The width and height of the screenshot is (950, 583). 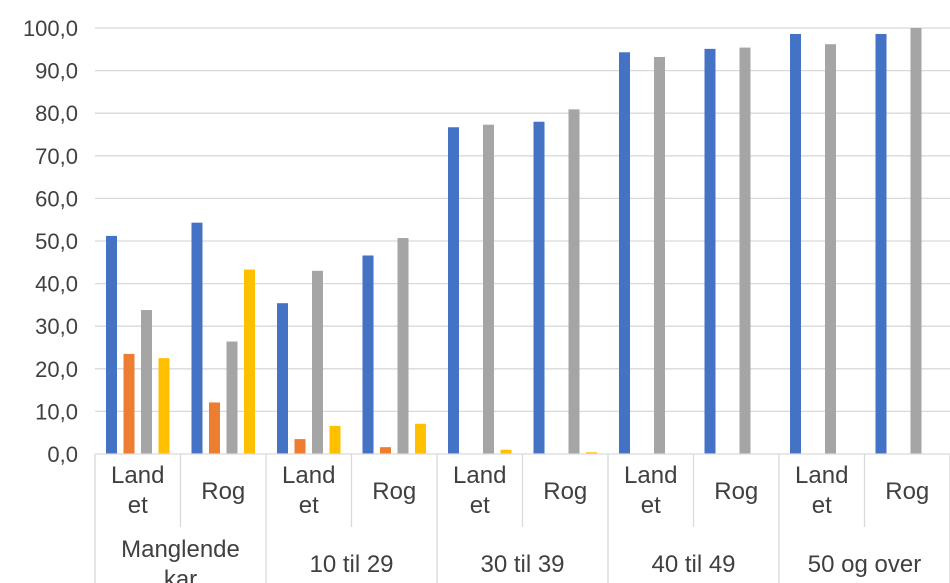 What do you see at coordinates (180, 549) in the screenshot?
I see `group-label-line: Manglende` at bounding box center [180, 549].